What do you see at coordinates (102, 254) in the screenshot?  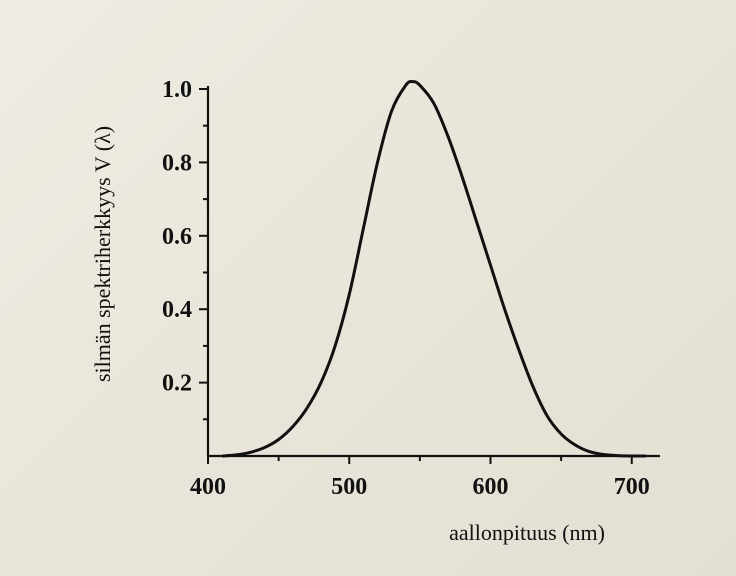 I see `y-axis-title: silmän spektriherkkyys V (λ)` at bounding box center [102, 254].